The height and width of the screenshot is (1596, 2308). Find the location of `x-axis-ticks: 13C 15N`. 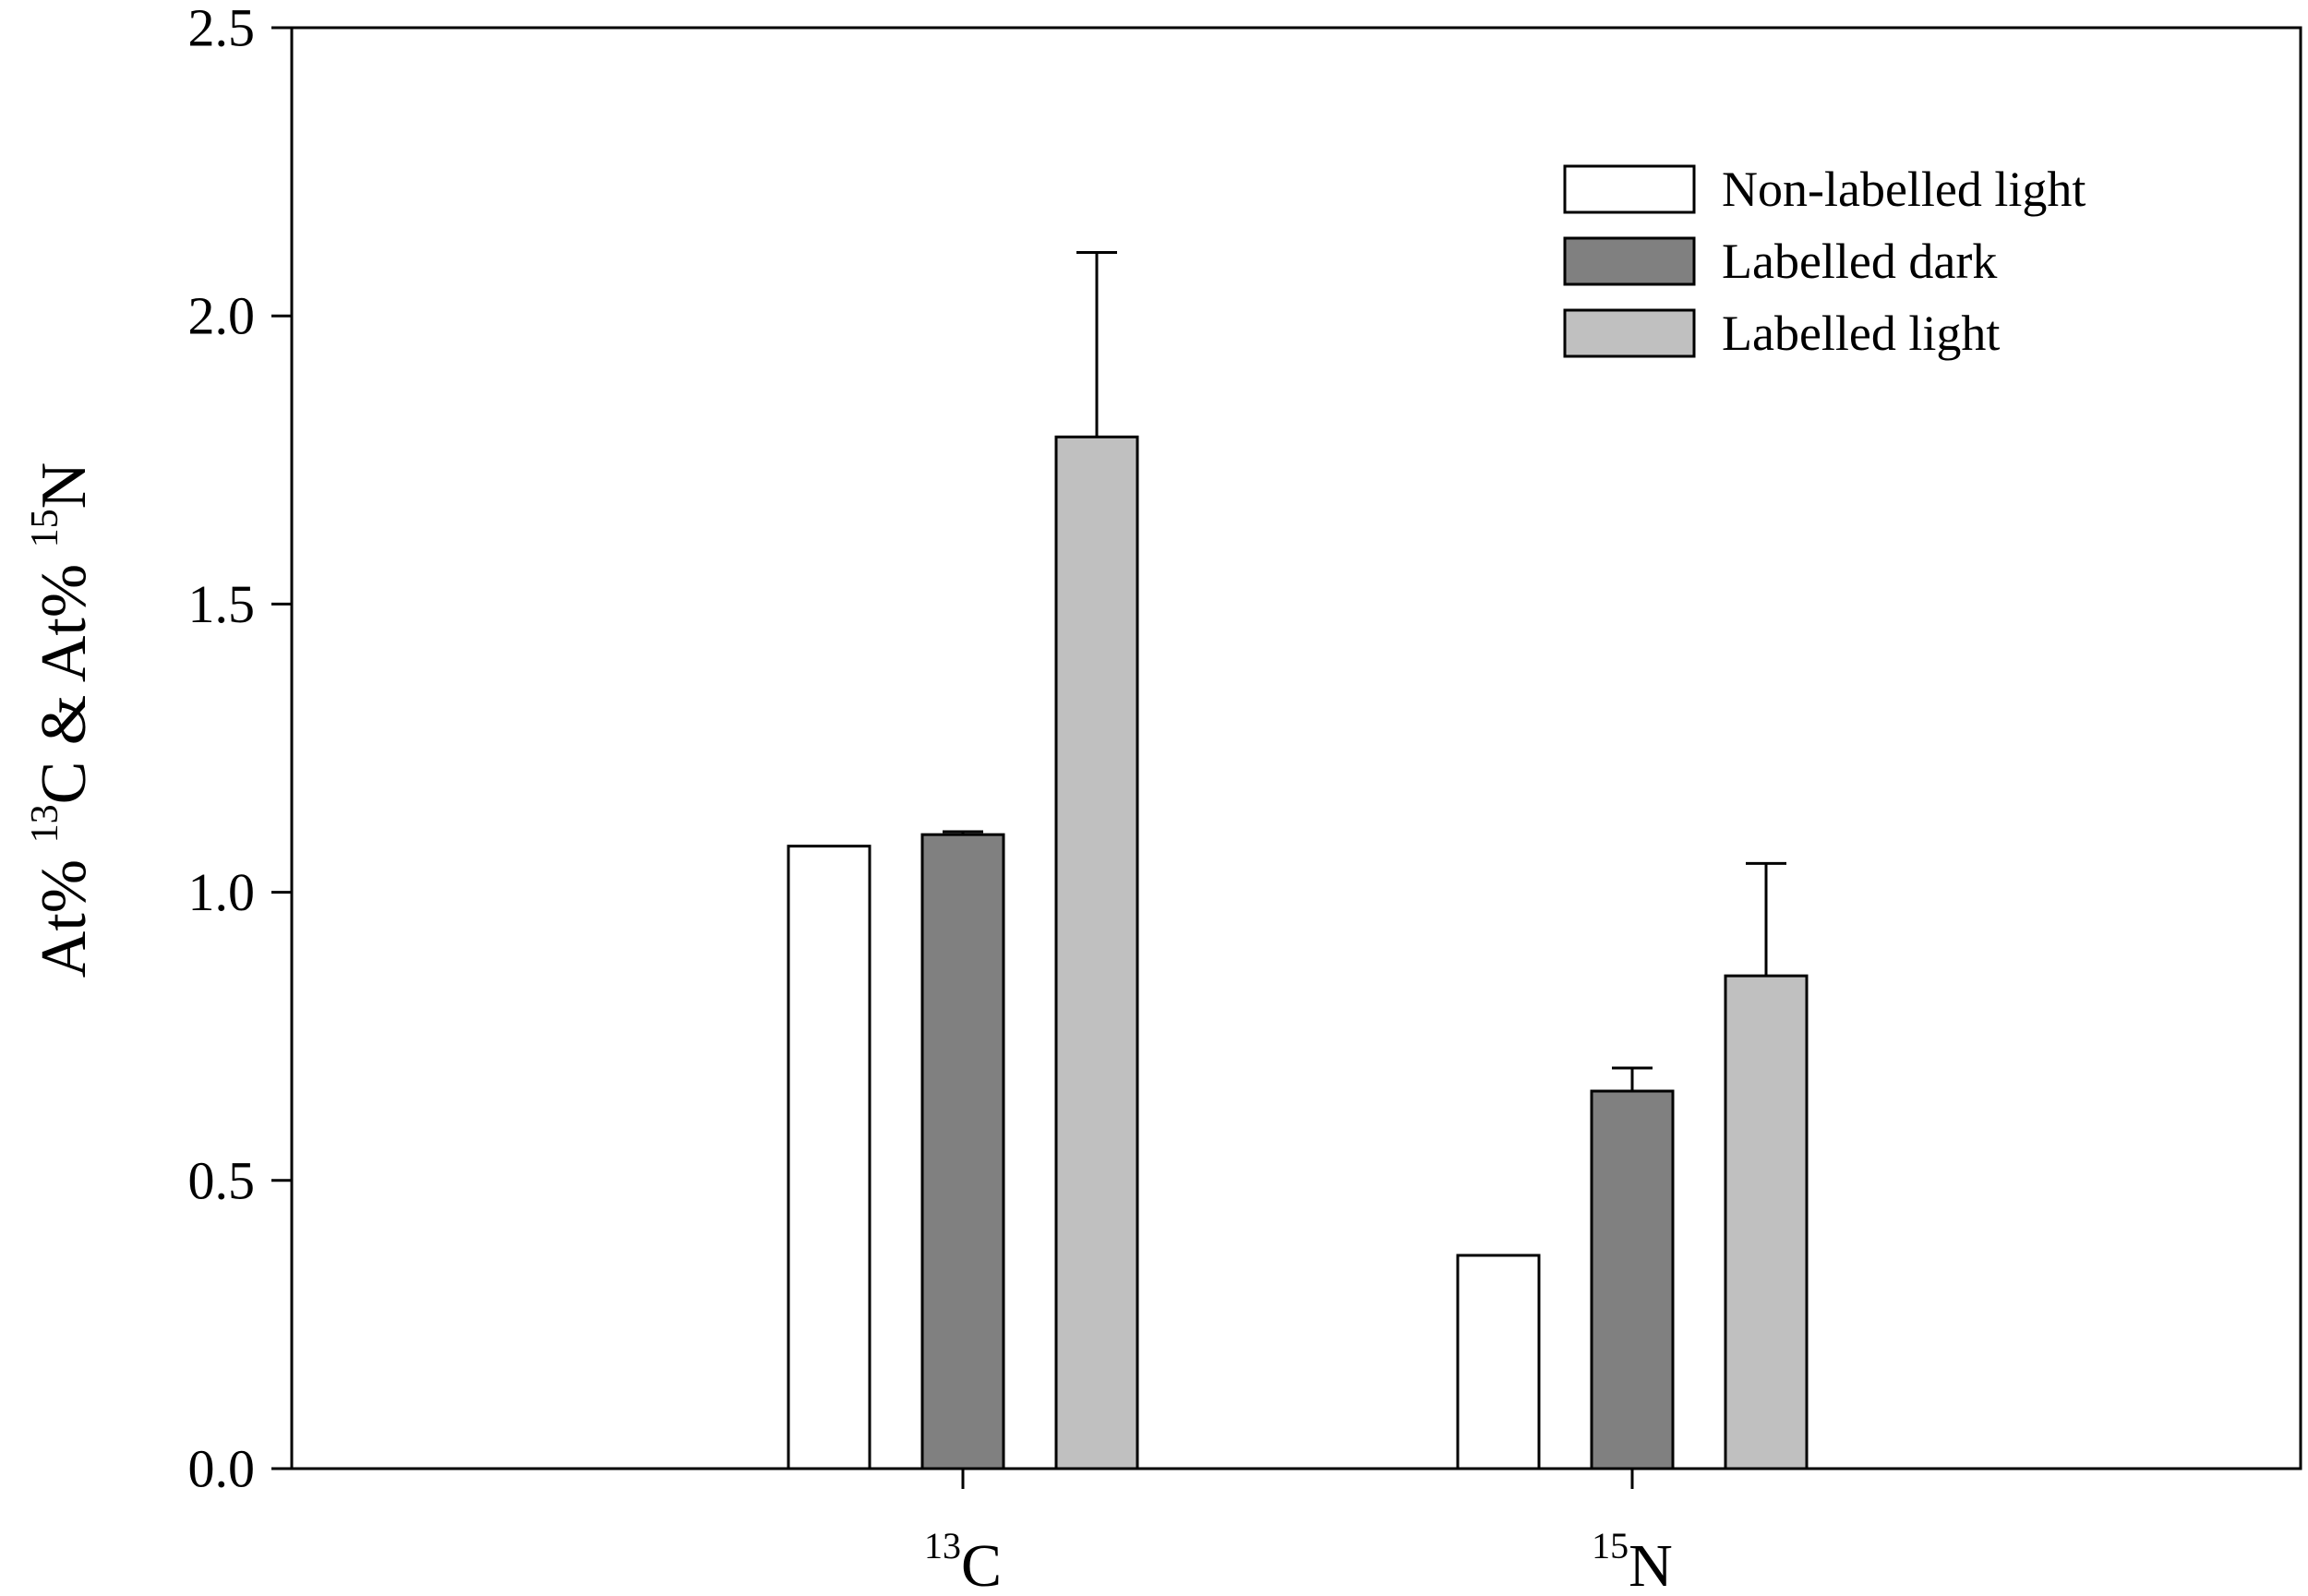

x-axis-ticks: 13C 15N is located at coordinates (1298, 1532).